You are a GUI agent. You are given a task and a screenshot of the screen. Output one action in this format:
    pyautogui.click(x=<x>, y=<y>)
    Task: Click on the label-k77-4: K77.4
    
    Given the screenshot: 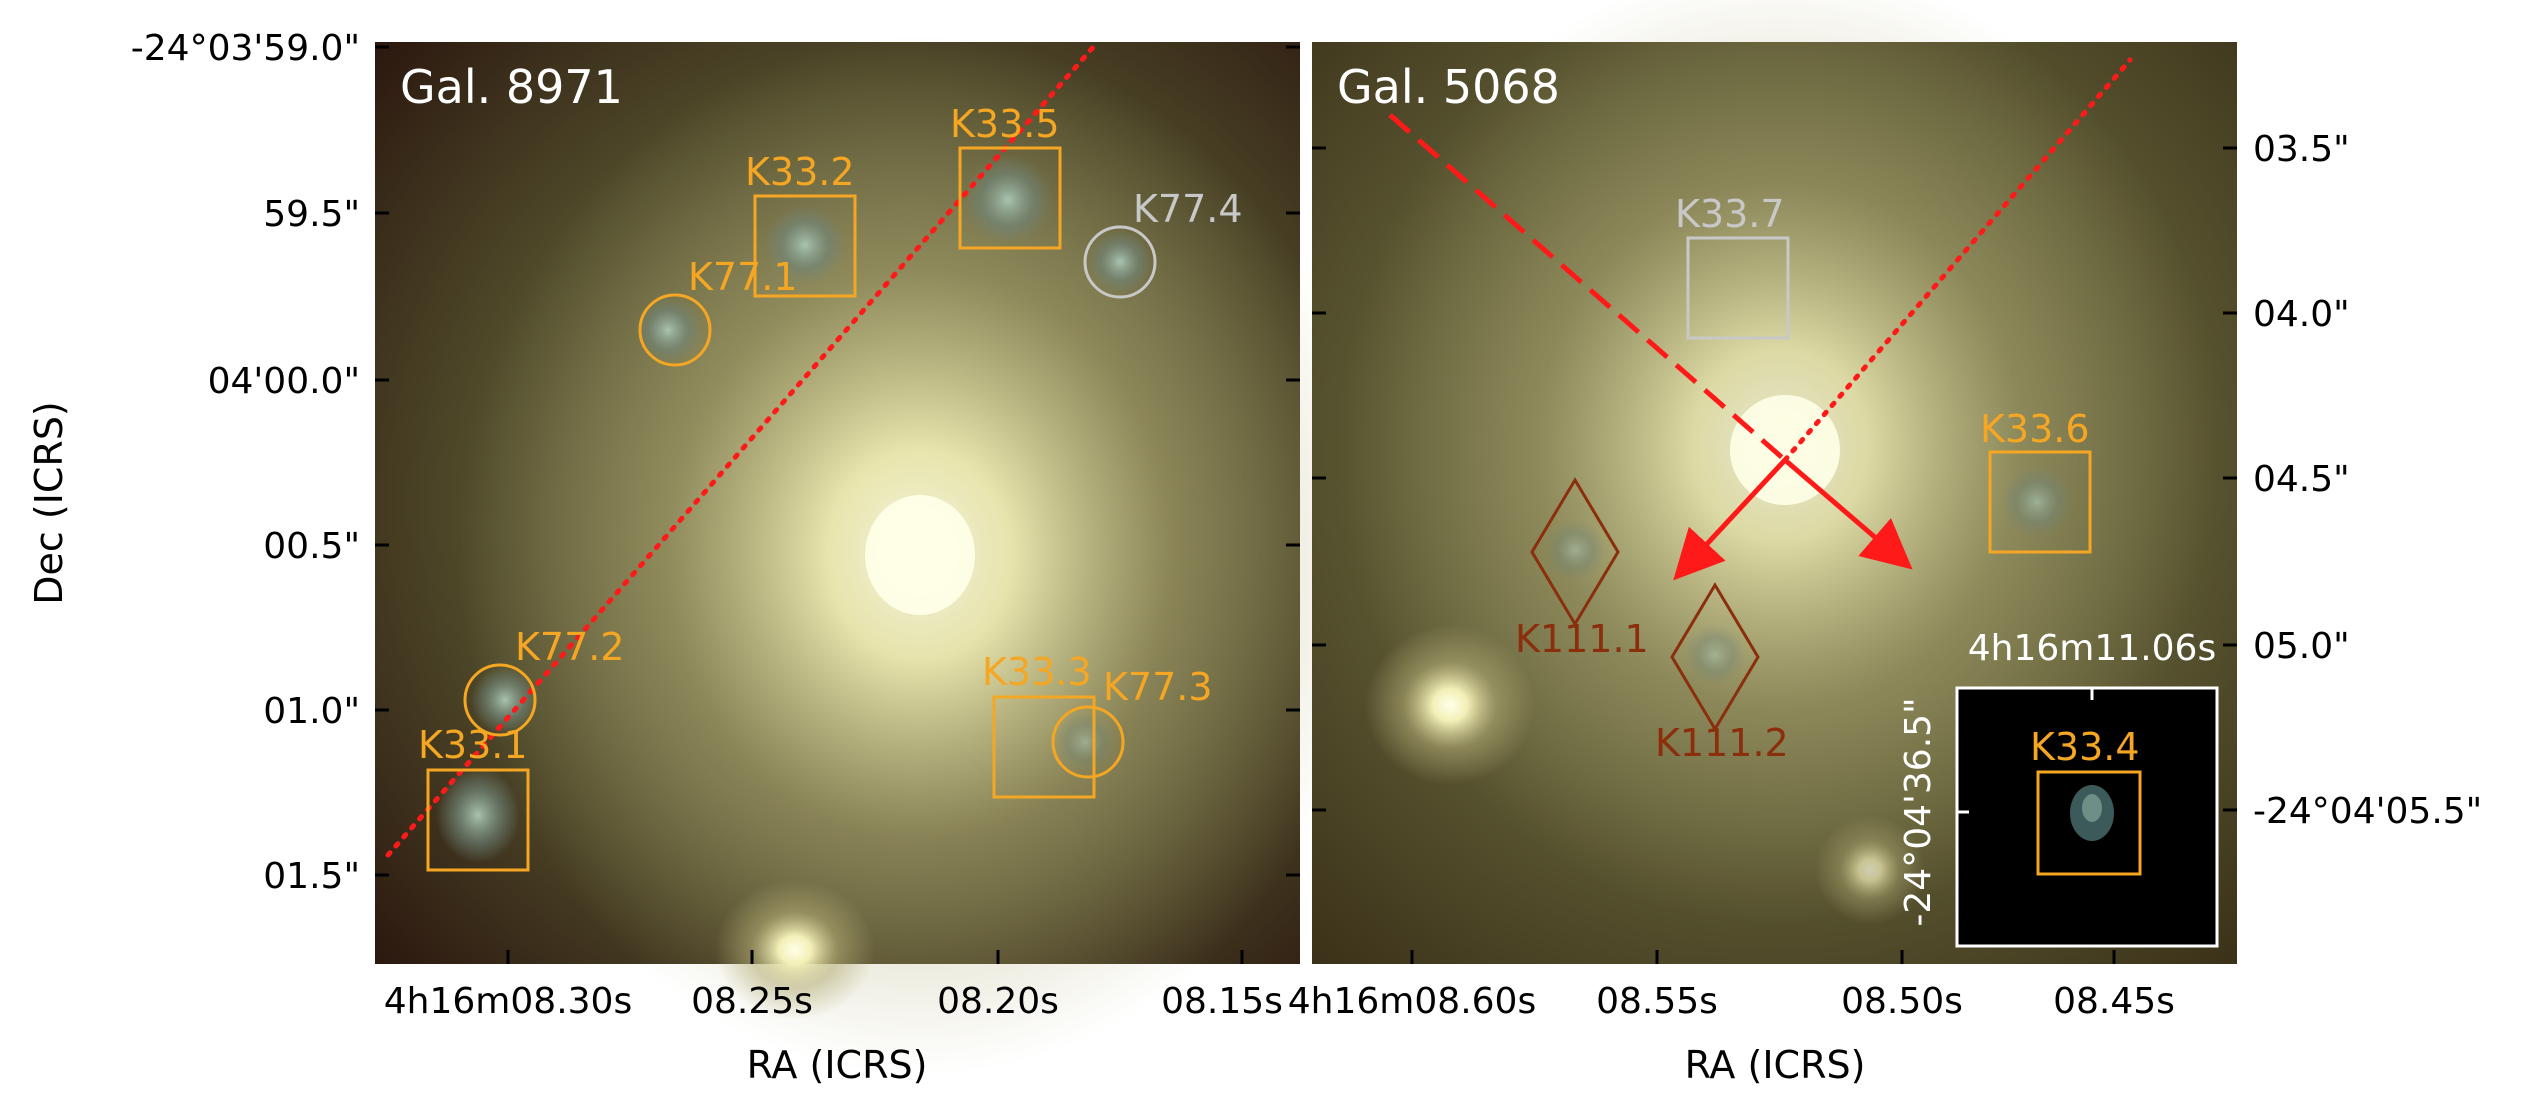 What is the action you would take?
    pyautogui.click(x=1188, y=209)
    